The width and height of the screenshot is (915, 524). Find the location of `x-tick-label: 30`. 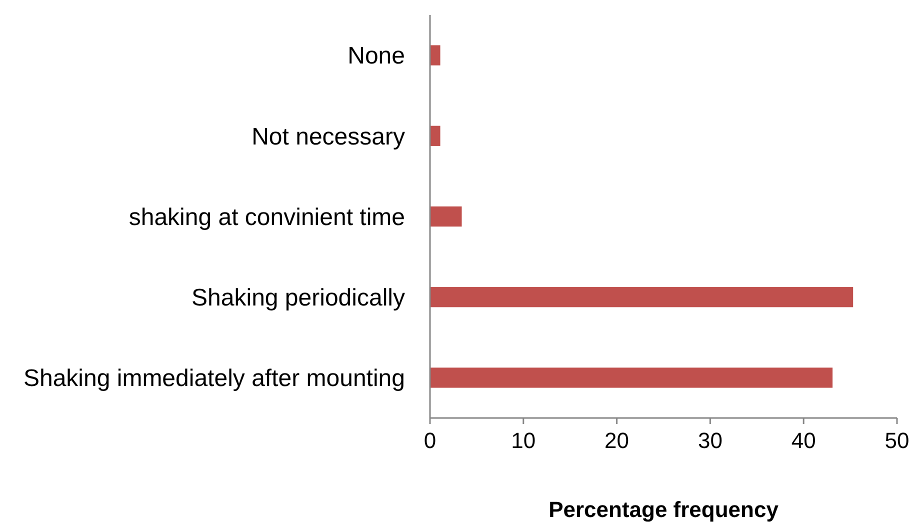

x-tick-label: 30 is located at coordinates (710, 440).